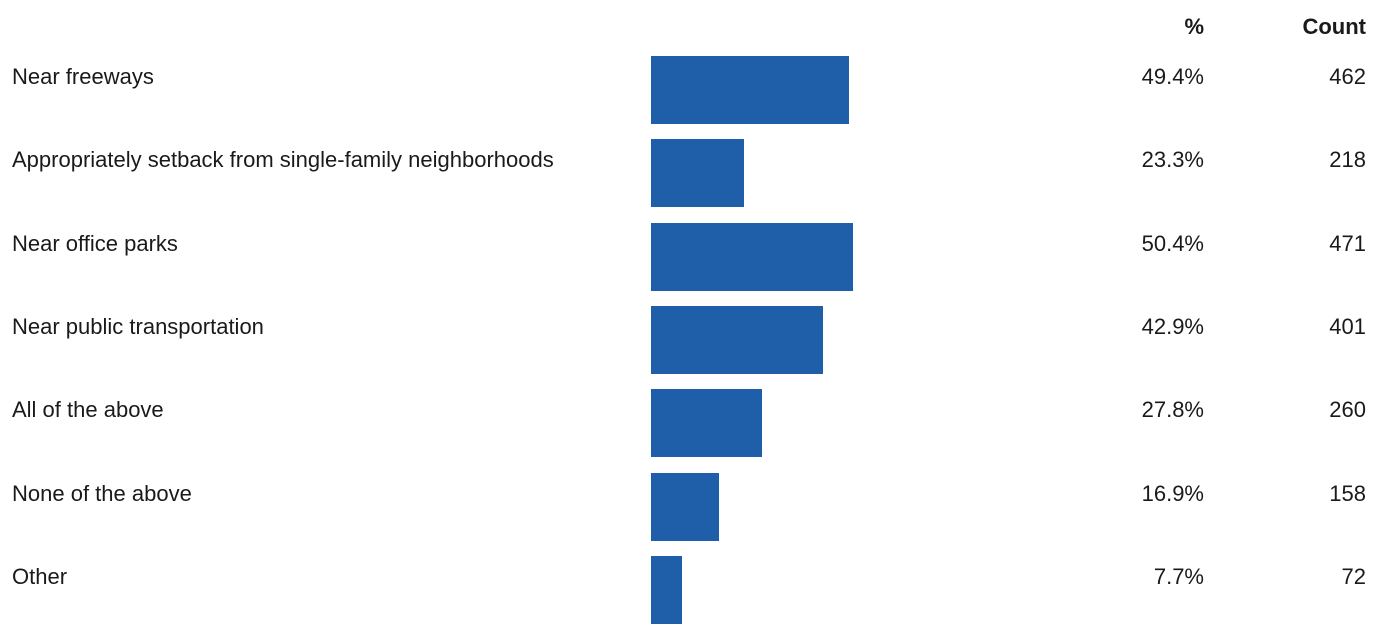 This screenshot has width=1377, height=626. I want to click on category-label: None of the above, so click(102, 493).